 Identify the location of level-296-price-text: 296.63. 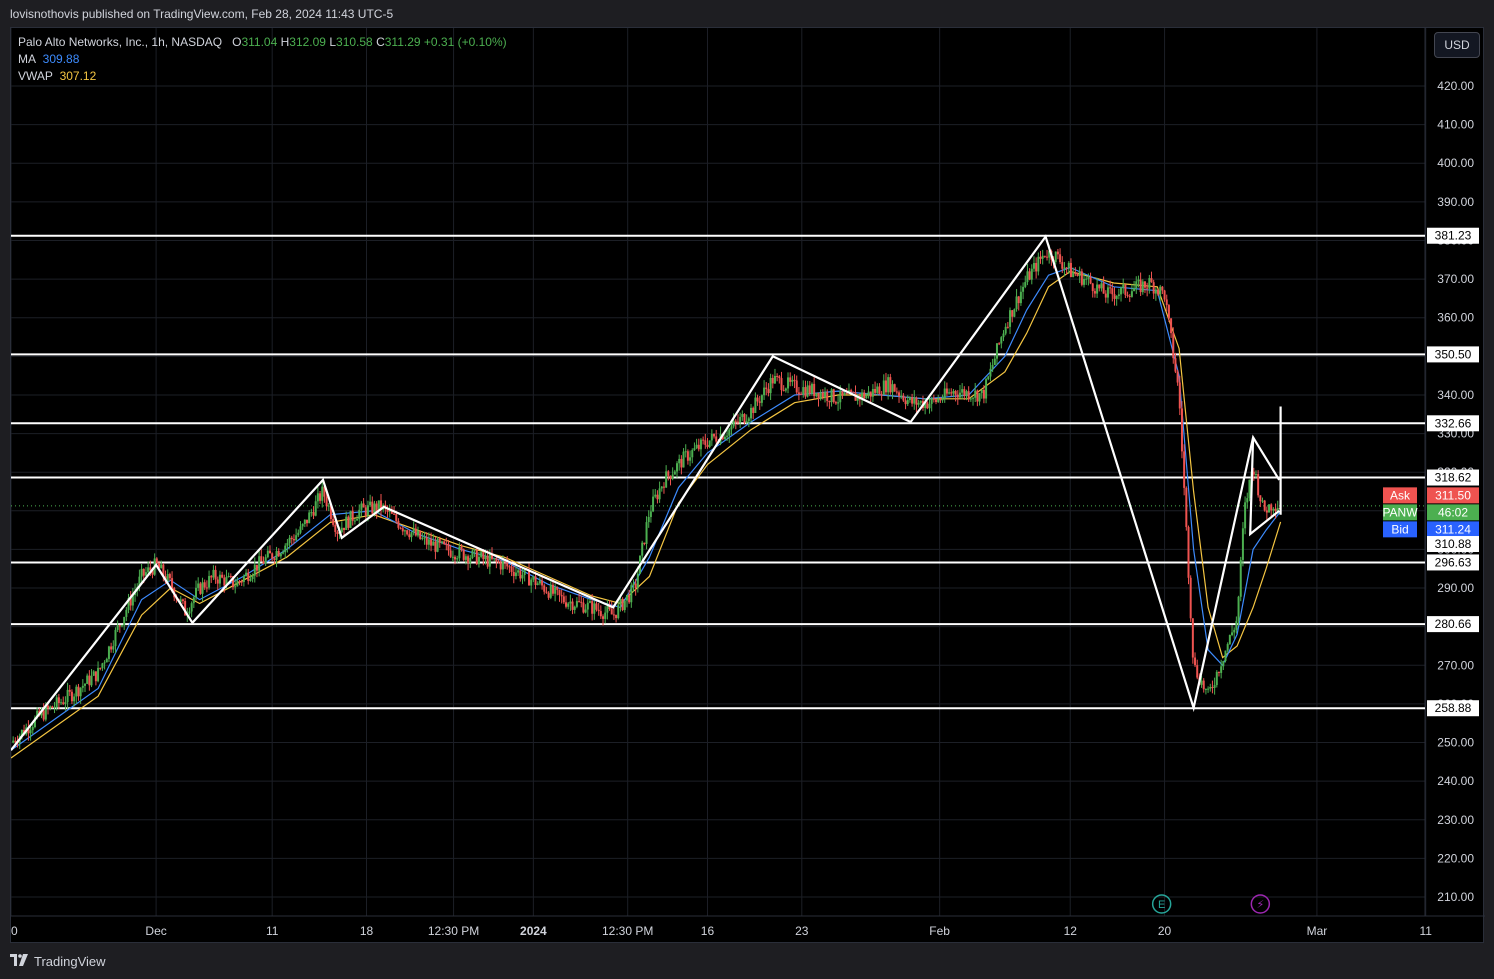
(1453, 562).